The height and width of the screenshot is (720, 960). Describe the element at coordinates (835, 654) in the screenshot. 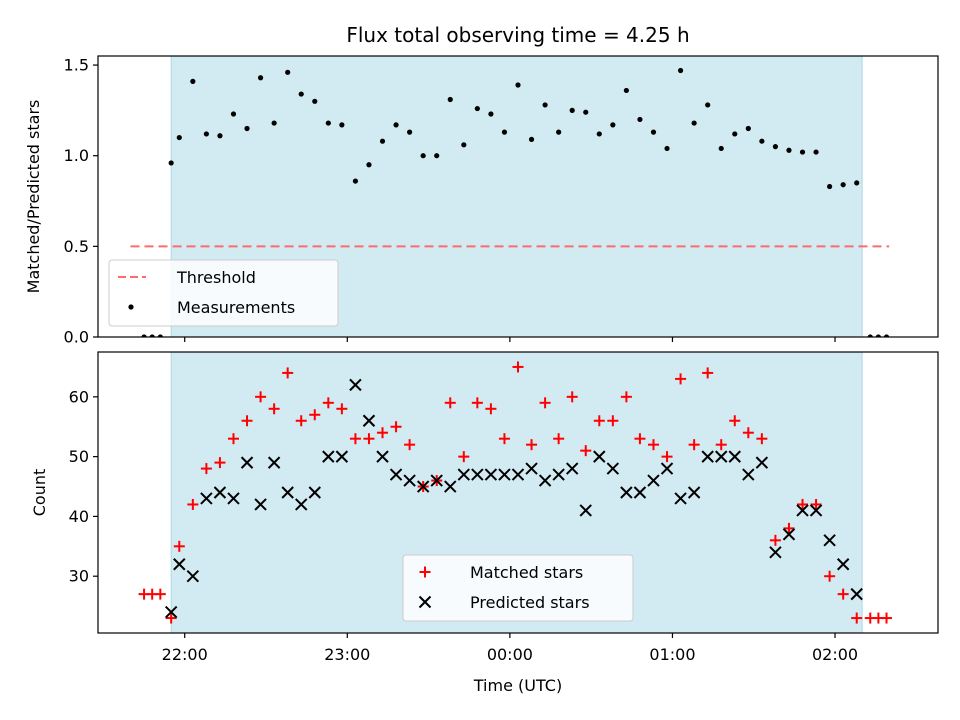

I see `x-tick-label: 02:00` at that location.